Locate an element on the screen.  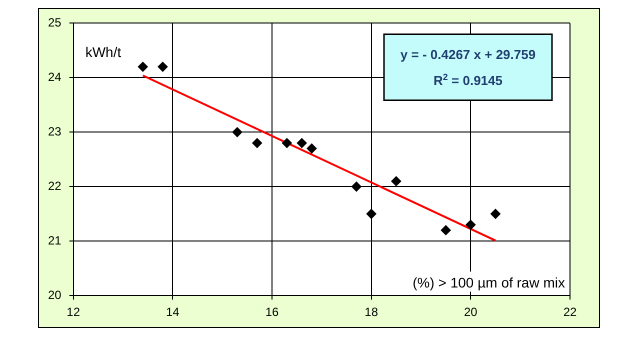
y-tick-label: 23 is located at coordinates (55, 131).